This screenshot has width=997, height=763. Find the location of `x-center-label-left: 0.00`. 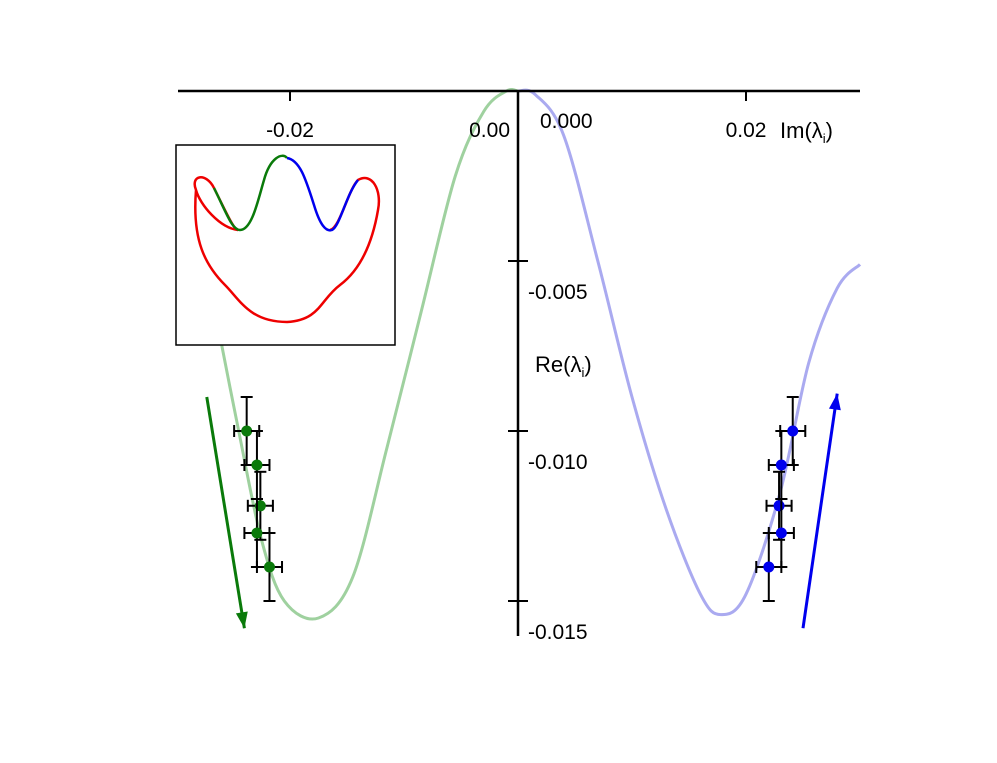

x-center-label-left: 0.00 is located at coordinates (489, 130).